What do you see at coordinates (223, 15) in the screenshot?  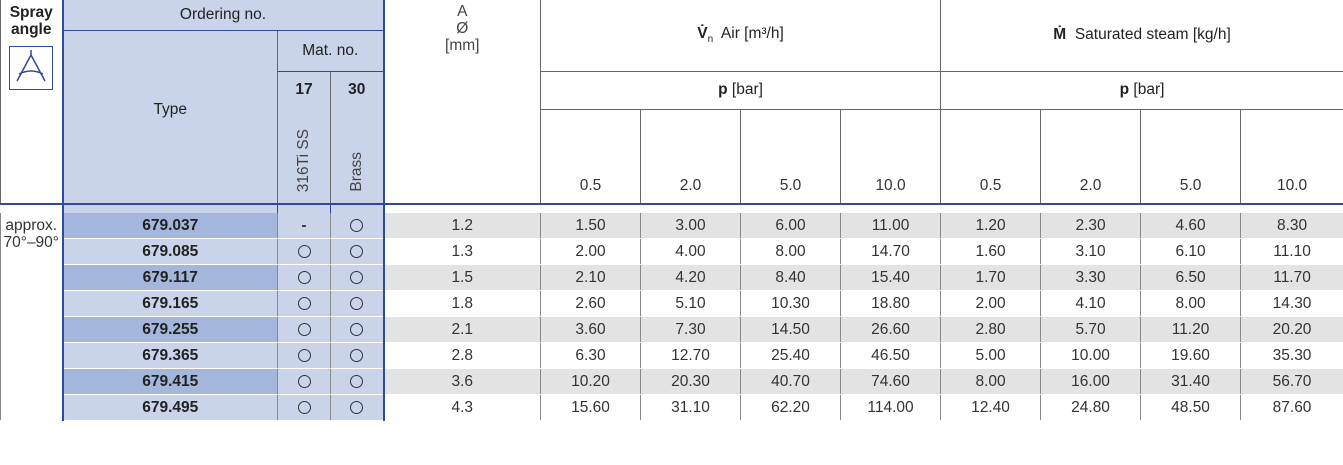 I see `ordering-no-header: Ordering no.` at bounding box center [223, 15].